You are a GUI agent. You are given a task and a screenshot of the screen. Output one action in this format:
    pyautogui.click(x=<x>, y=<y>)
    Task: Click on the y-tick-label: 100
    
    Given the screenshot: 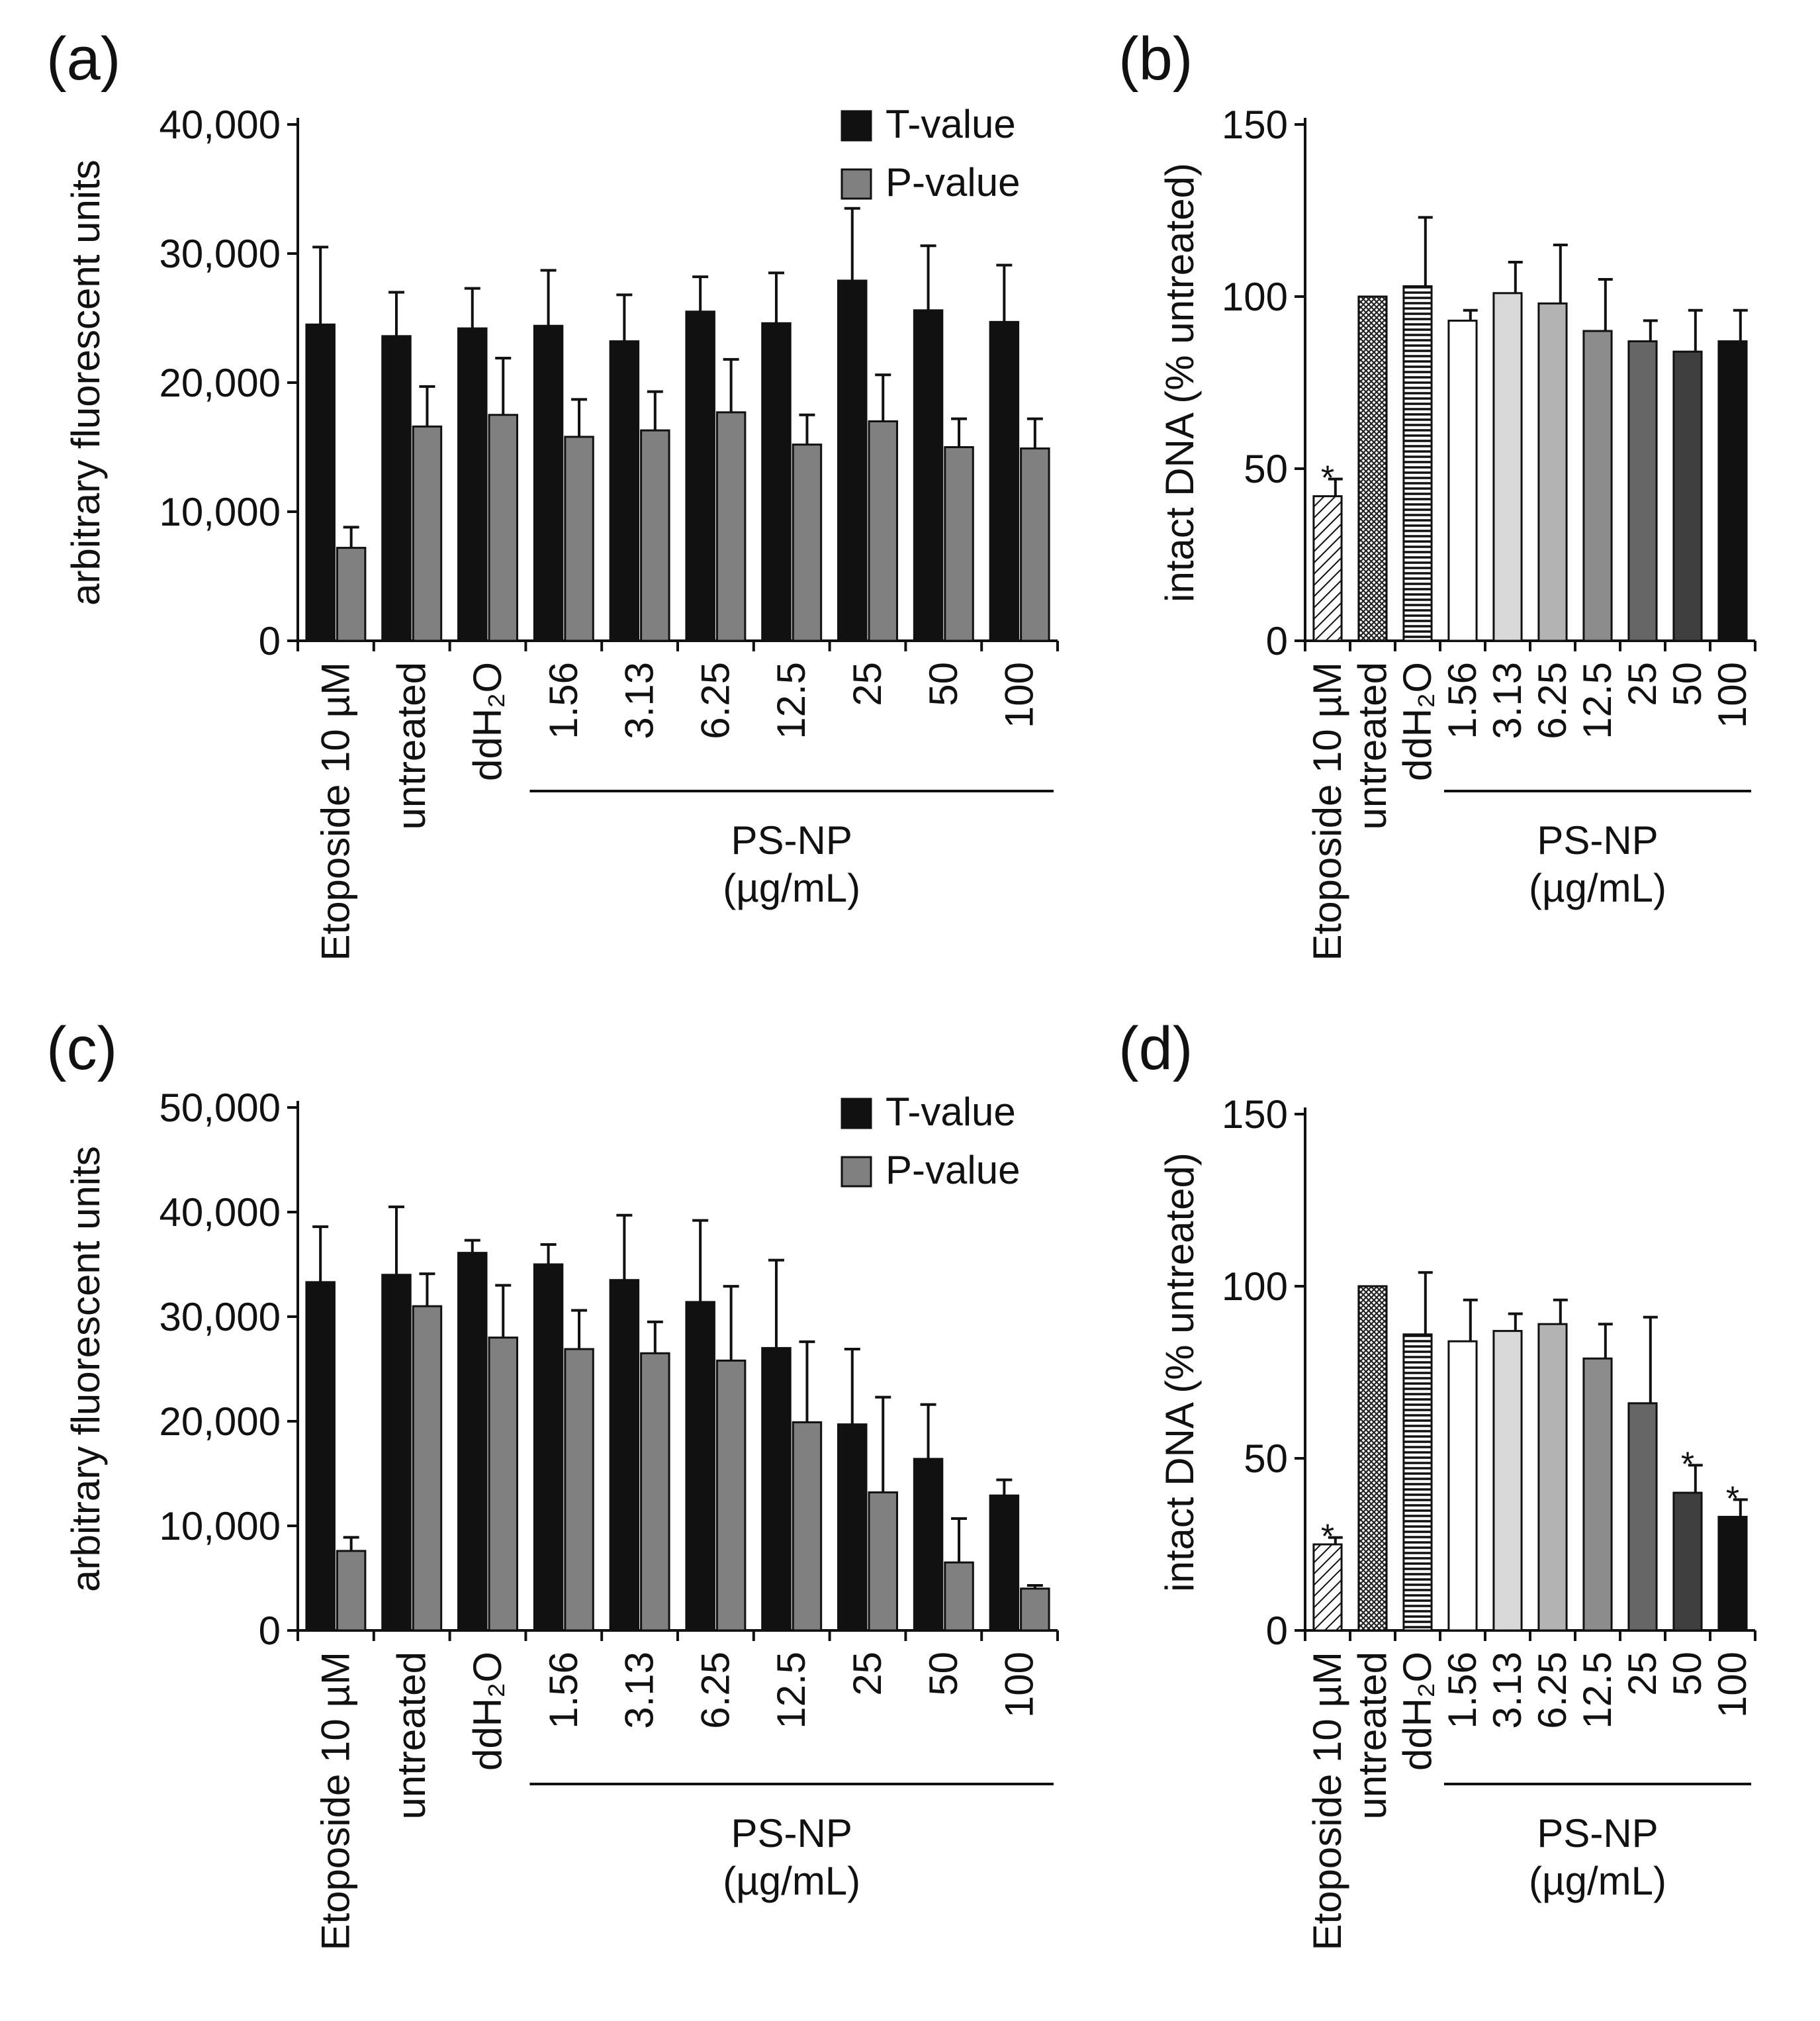 What is the action you would take?
    pyautogui.click(x=1255, y=1286)
    